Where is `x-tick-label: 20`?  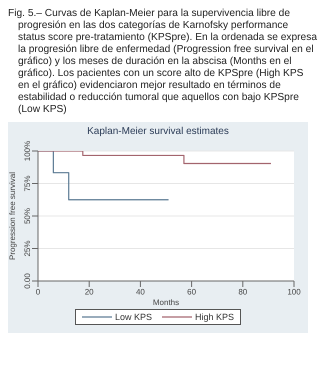
x-tick-label: 20 is located at coordinates (89, 292).